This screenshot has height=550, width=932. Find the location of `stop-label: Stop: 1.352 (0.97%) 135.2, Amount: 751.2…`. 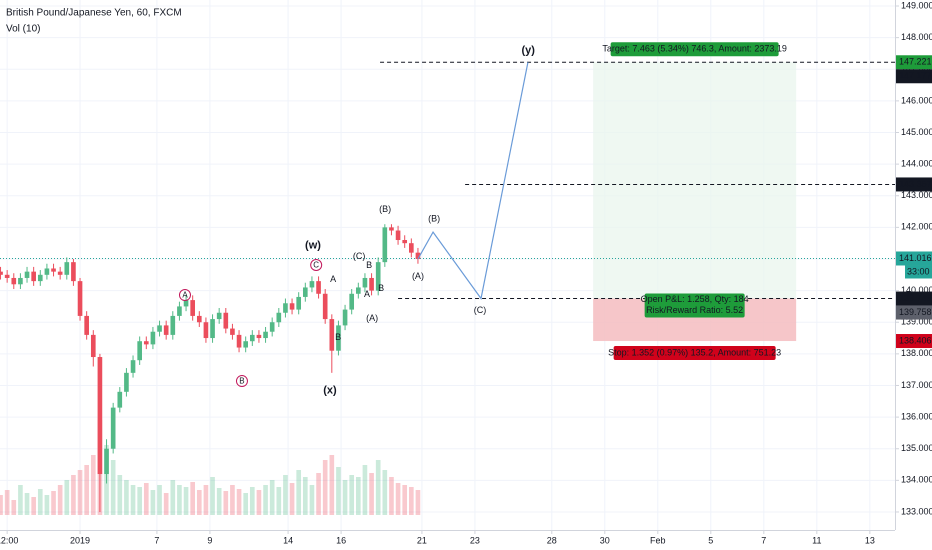

stop-label: Stop: 1.352 (0.97%) 135.2, Amount: 751.2… is located at coordinates (694, 352).